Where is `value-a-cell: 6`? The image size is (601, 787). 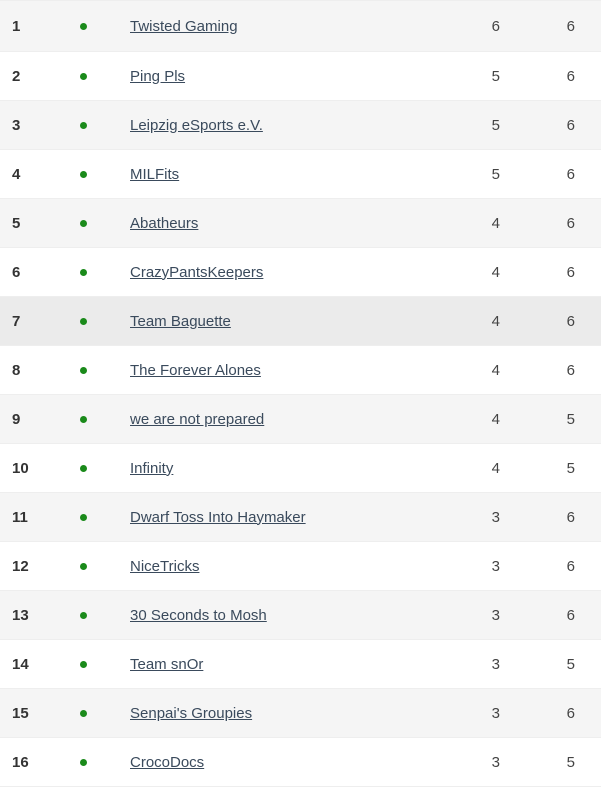
value-a-cell: 6 is located at coordinates (454, 26).